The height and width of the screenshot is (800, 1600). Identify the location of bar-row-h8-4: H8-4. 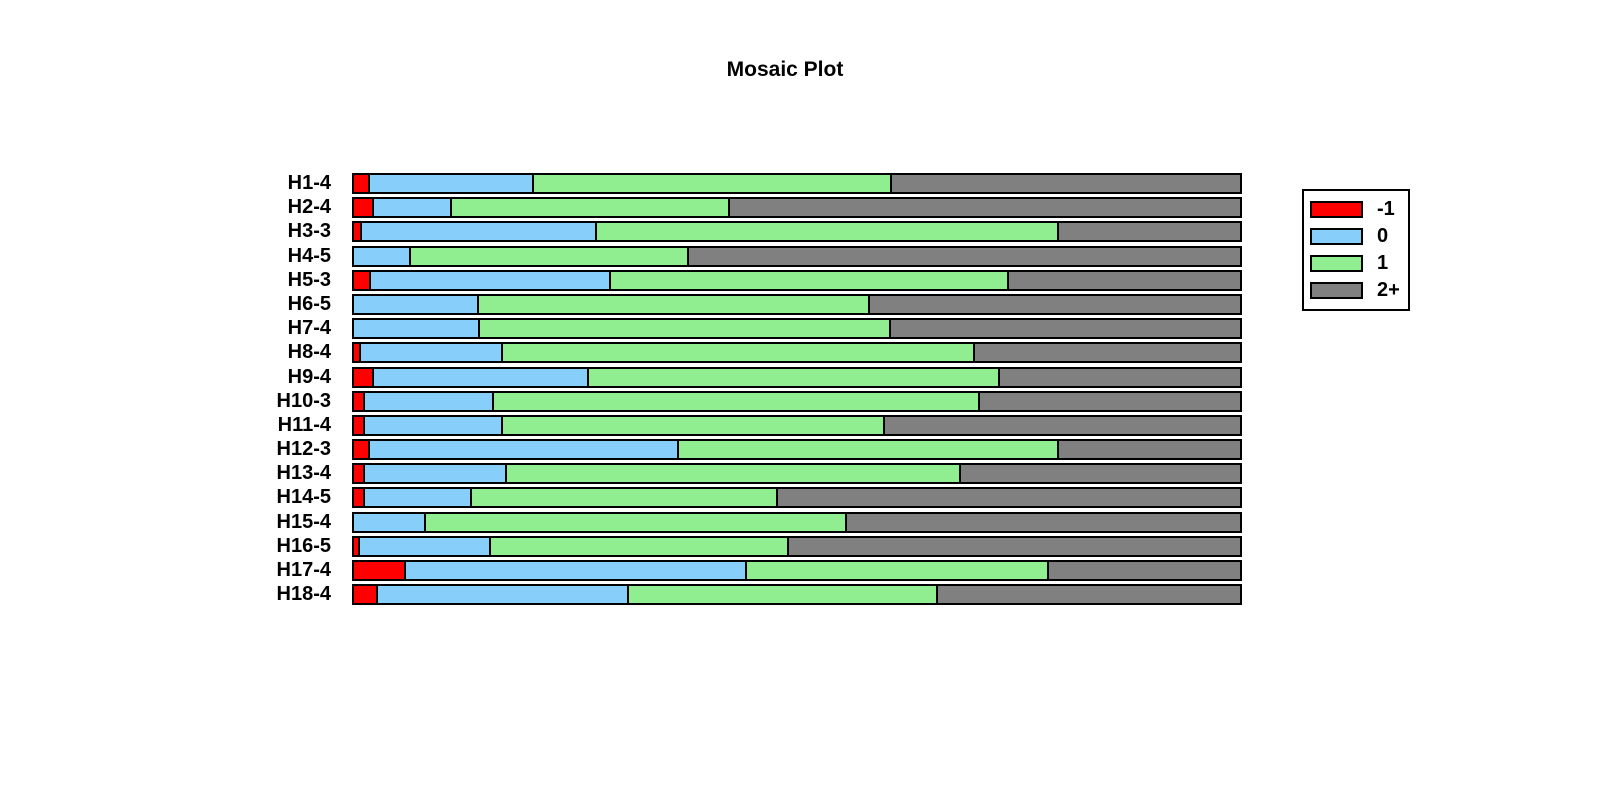
(621, 352).